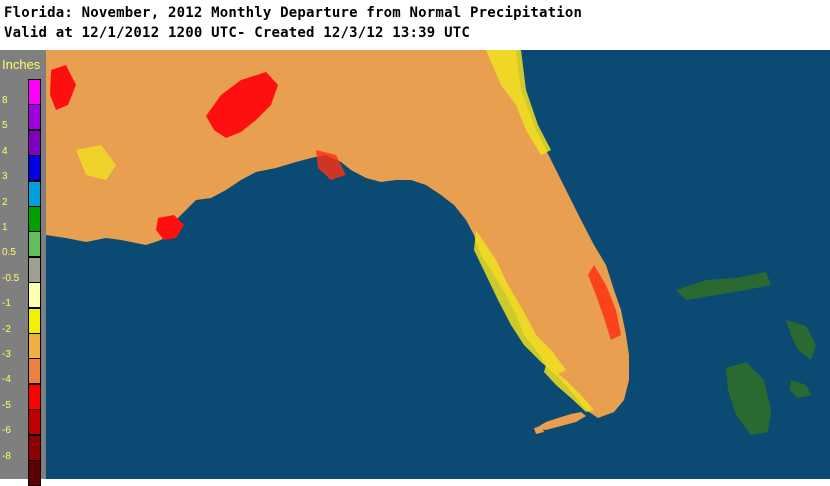  Describe the element at coordinates (6, 354) in the screenshot. I see `legend-label: -3` at that location.